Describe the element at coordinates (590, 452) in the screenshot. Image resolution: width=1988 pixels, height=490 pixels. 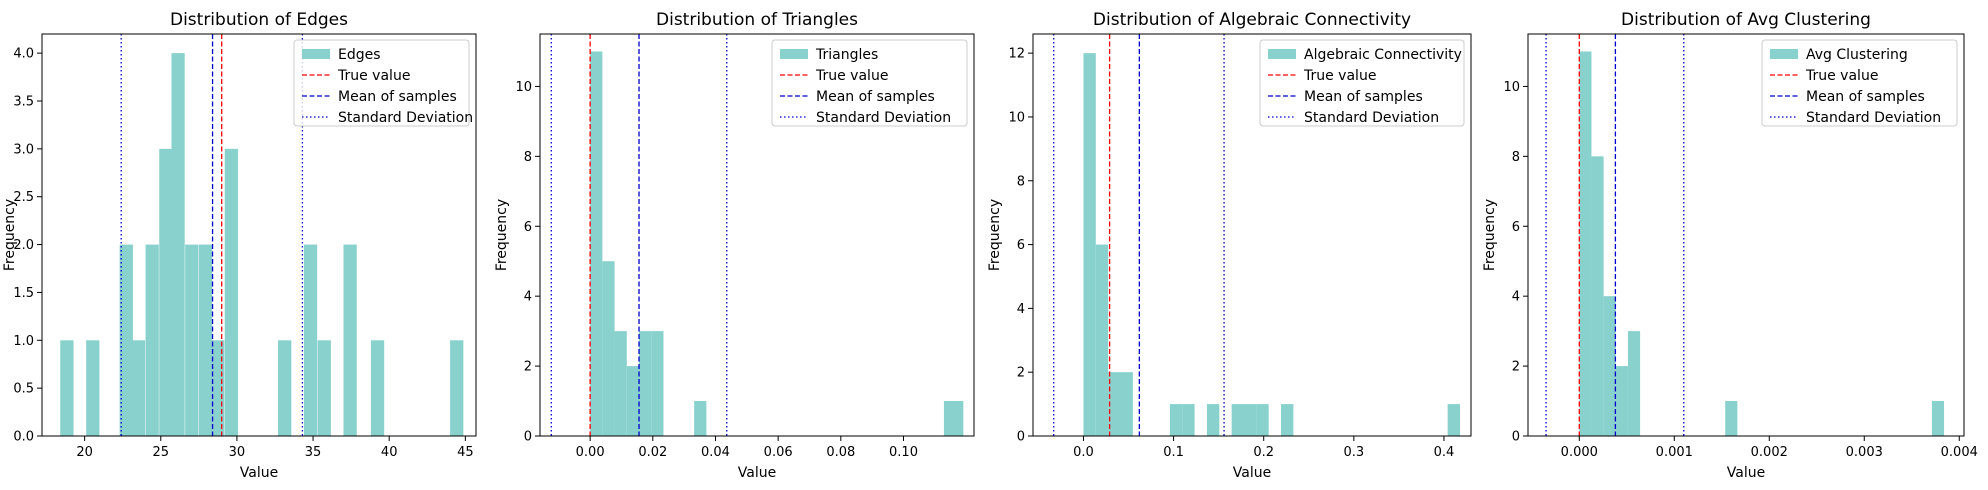
I see `x-tick-label: 0.00` at that location.